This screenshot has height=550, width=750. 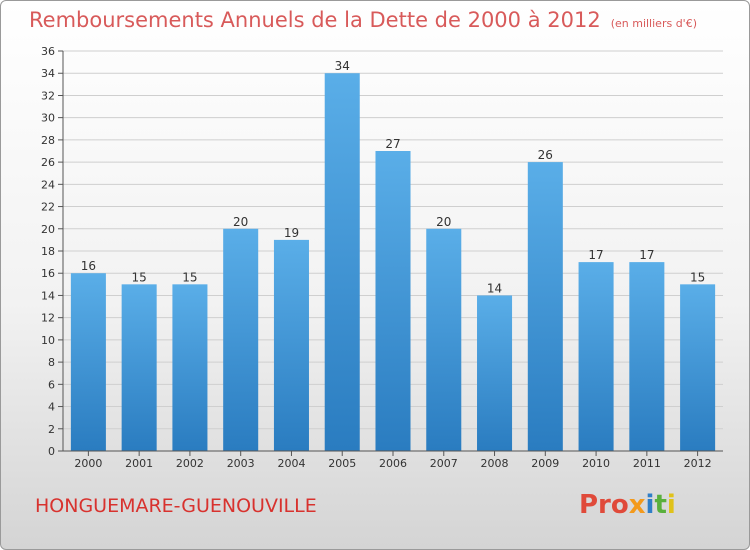 I want to click on logo-part-4: t, so click(x=660, y=505).